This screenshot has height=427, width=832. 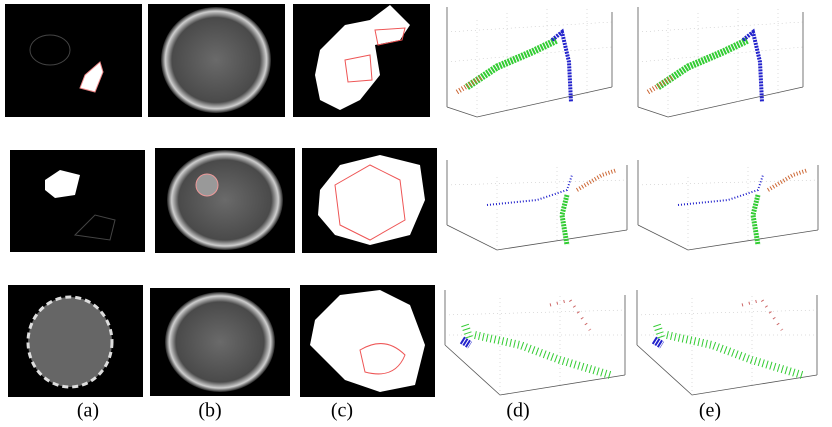 What do you see at coordinates (209, 411) in the screenshot?
I see `caption: (b)` at bounding box center [209, 411].